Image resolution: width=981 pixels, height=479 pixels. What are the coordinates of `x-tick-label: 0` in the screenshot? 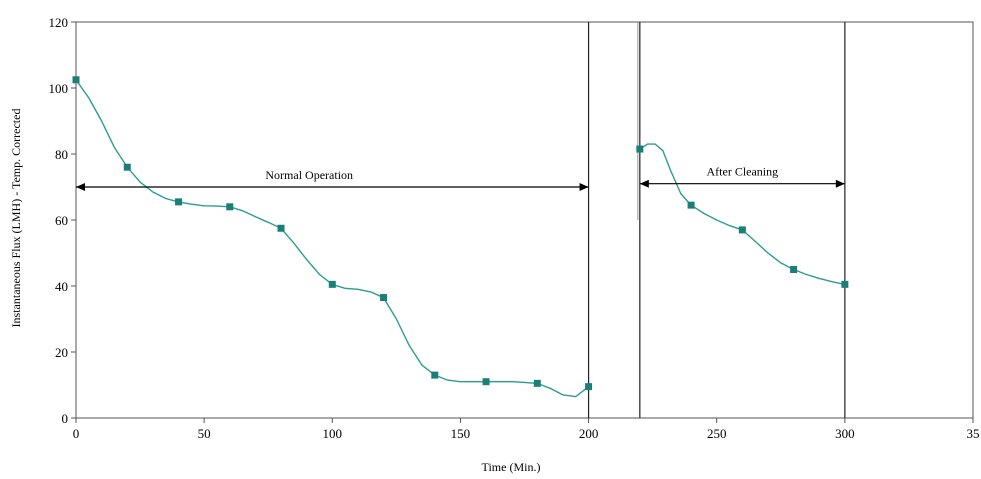 It's located at (76, 433).